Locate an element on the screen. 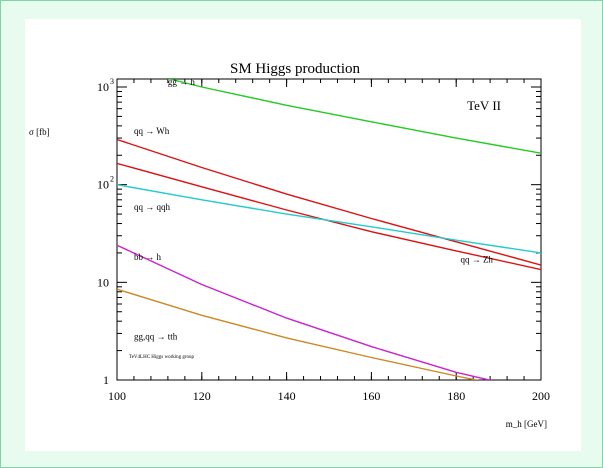  series-label: qq → Wh is located at coordinates (152, 131).